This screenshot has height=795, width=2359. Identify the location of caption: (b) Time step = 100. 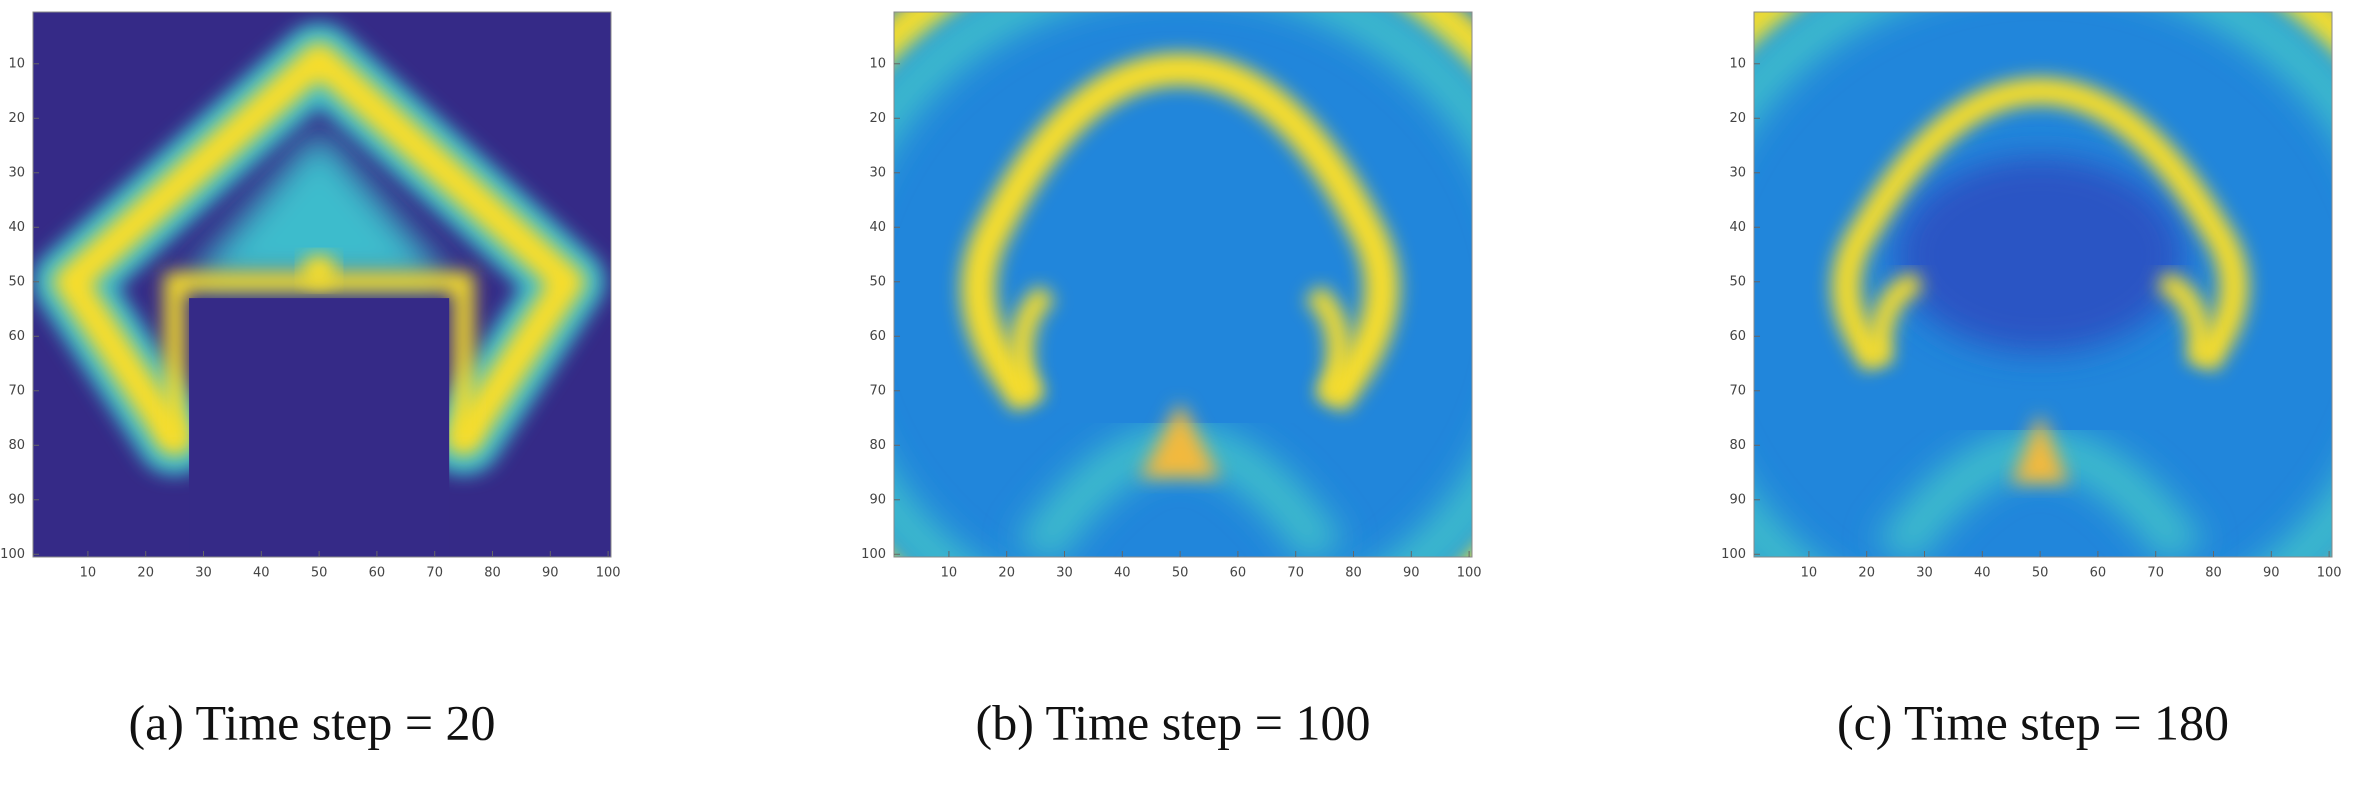
(1173, 722).